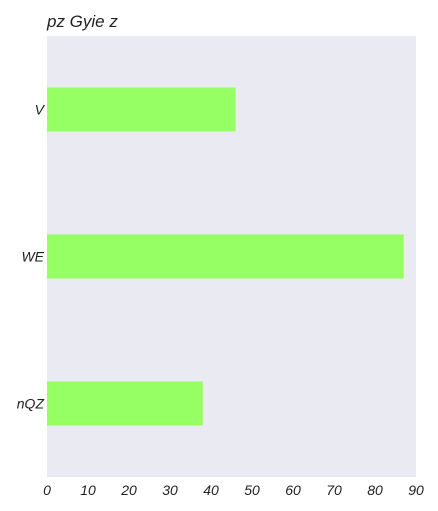 The width and height of the screenshot is (438, 511). What do you see at coordinates (82, 21) in the screenshot?
I see `chart-title: pz Gyie z` at bounding box center [82, 21].